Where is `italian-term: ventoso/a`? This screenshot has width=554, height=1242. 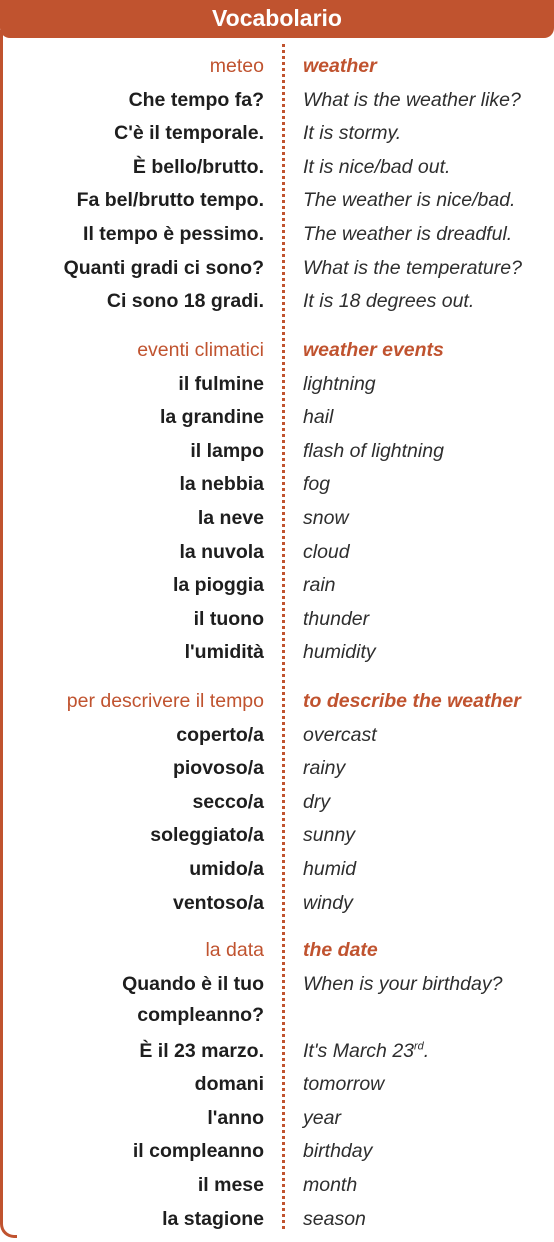 italian-term: ventoso/a is located at coordinates (218, 902).